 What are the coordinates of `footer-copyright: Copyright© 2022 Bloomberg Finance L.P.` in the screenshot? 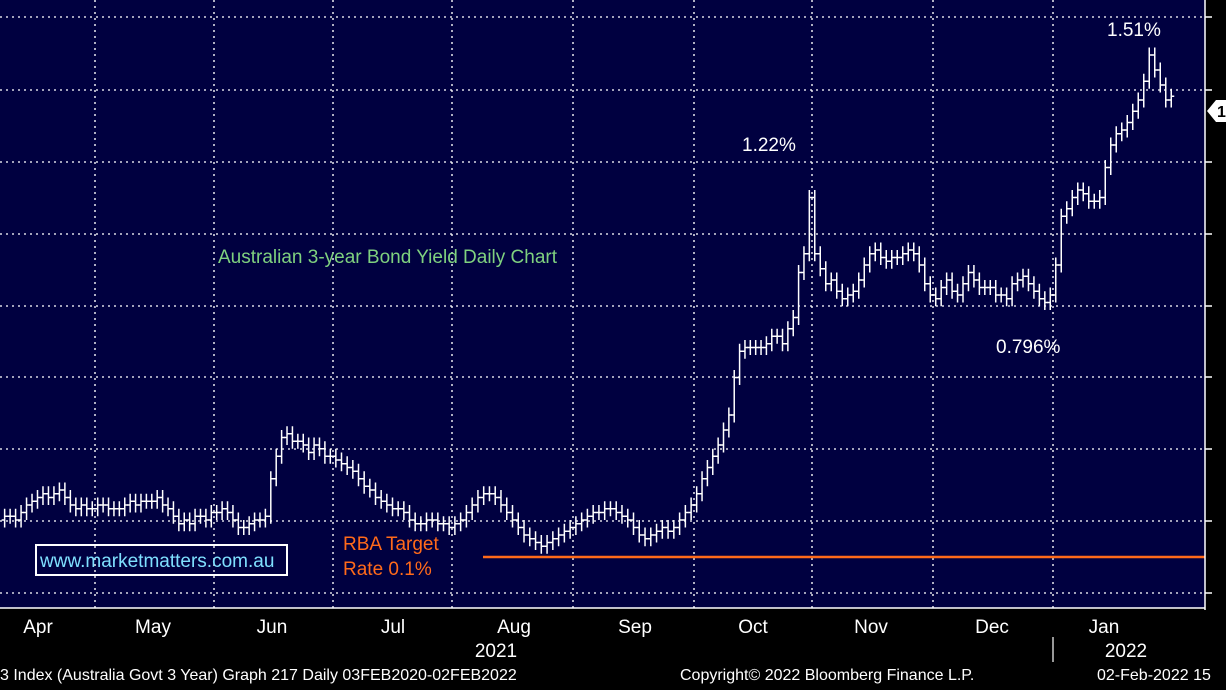 It's located at (827, 675).